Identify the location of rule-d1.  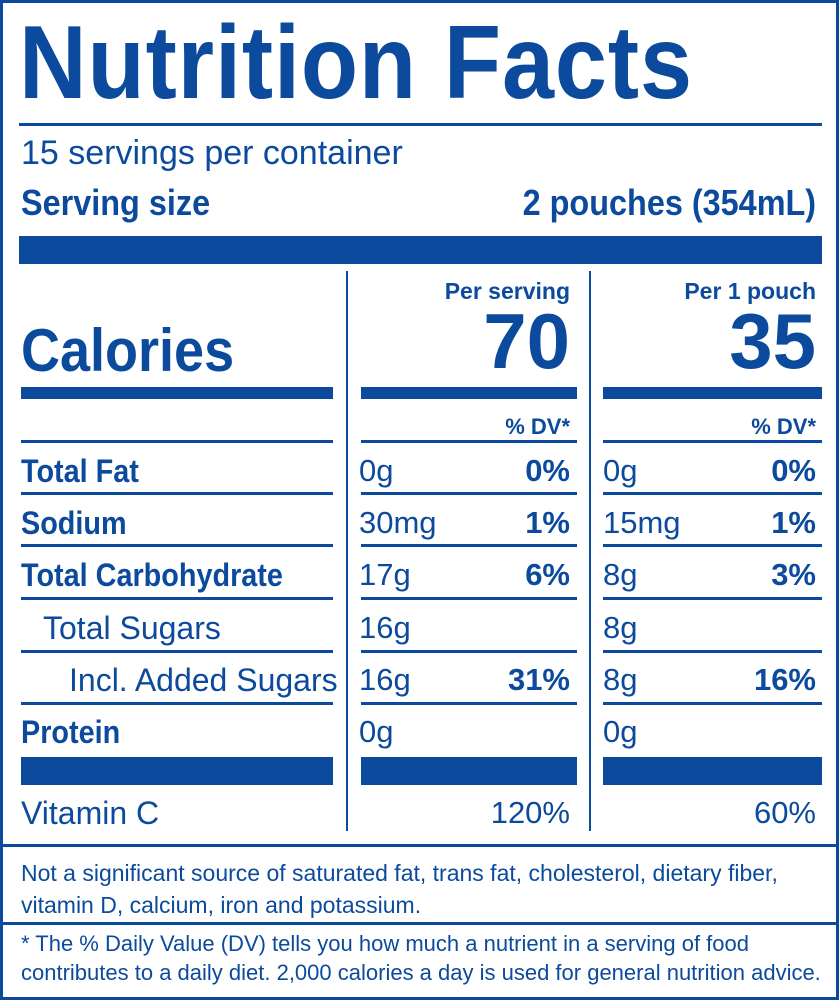
(177, 598).